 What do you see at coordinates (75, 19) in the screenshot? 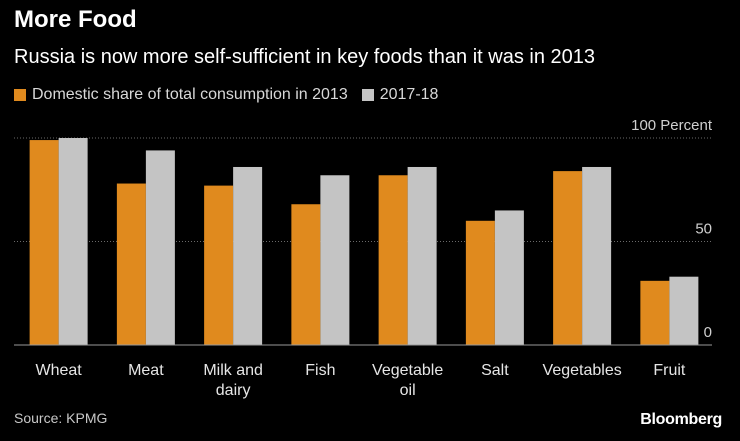
I see `chart-title: More Food` at bounding box center [75, 19].